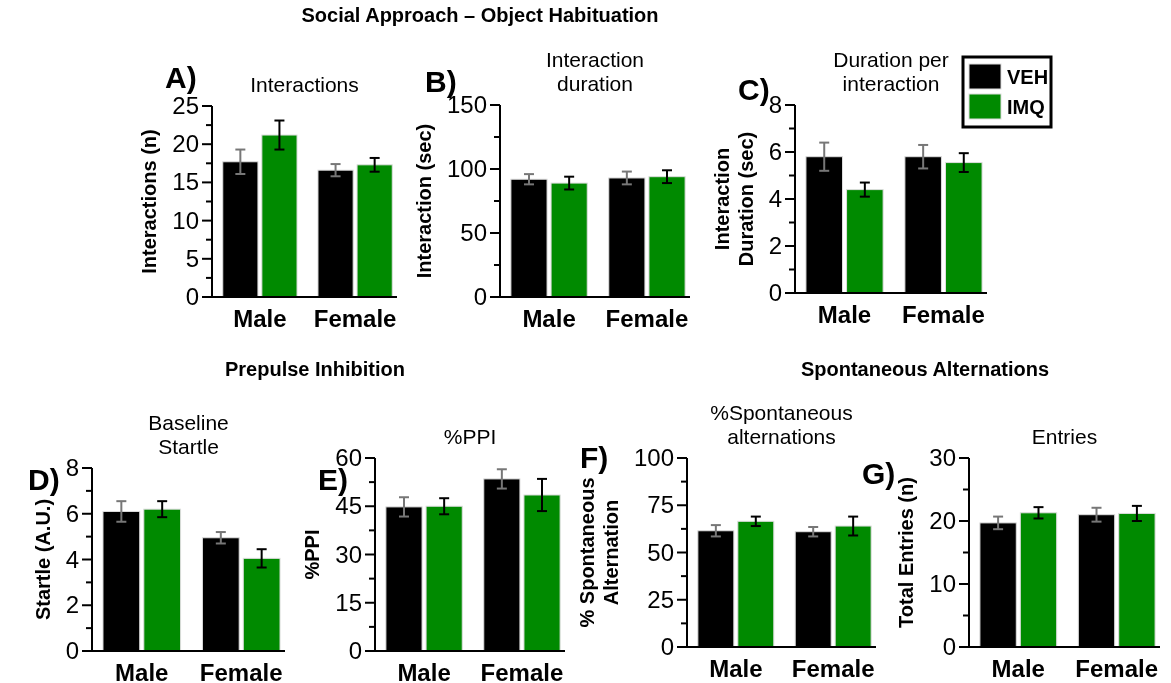 This screenshot has height=683, width=1171. Describe the element at coordinates (906, 552) in the screenshot. I see `y-axis-title: Total Entries (n)` at that location.